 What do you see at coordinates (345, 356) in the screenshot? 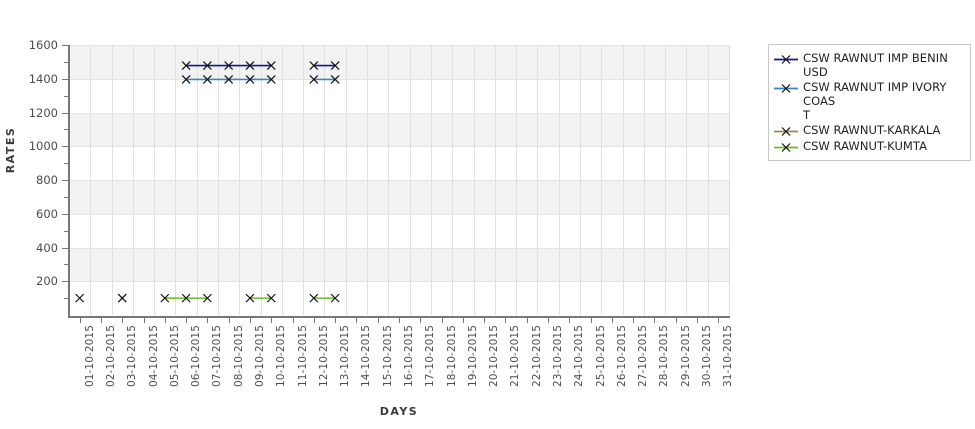
I see `x-tick-label: 13-10-2015` at bounding box center [345, 356].